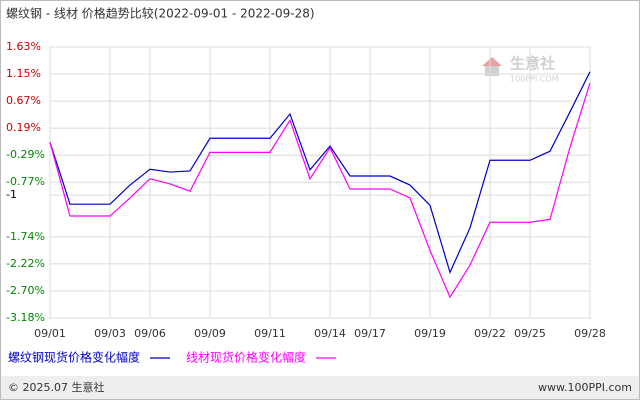 The image size is (640, 400). What do you see at coordinates (25, 236) in the screenshot?
I see `y-tick-label: -1.74%` at bounding box center [25, 236].